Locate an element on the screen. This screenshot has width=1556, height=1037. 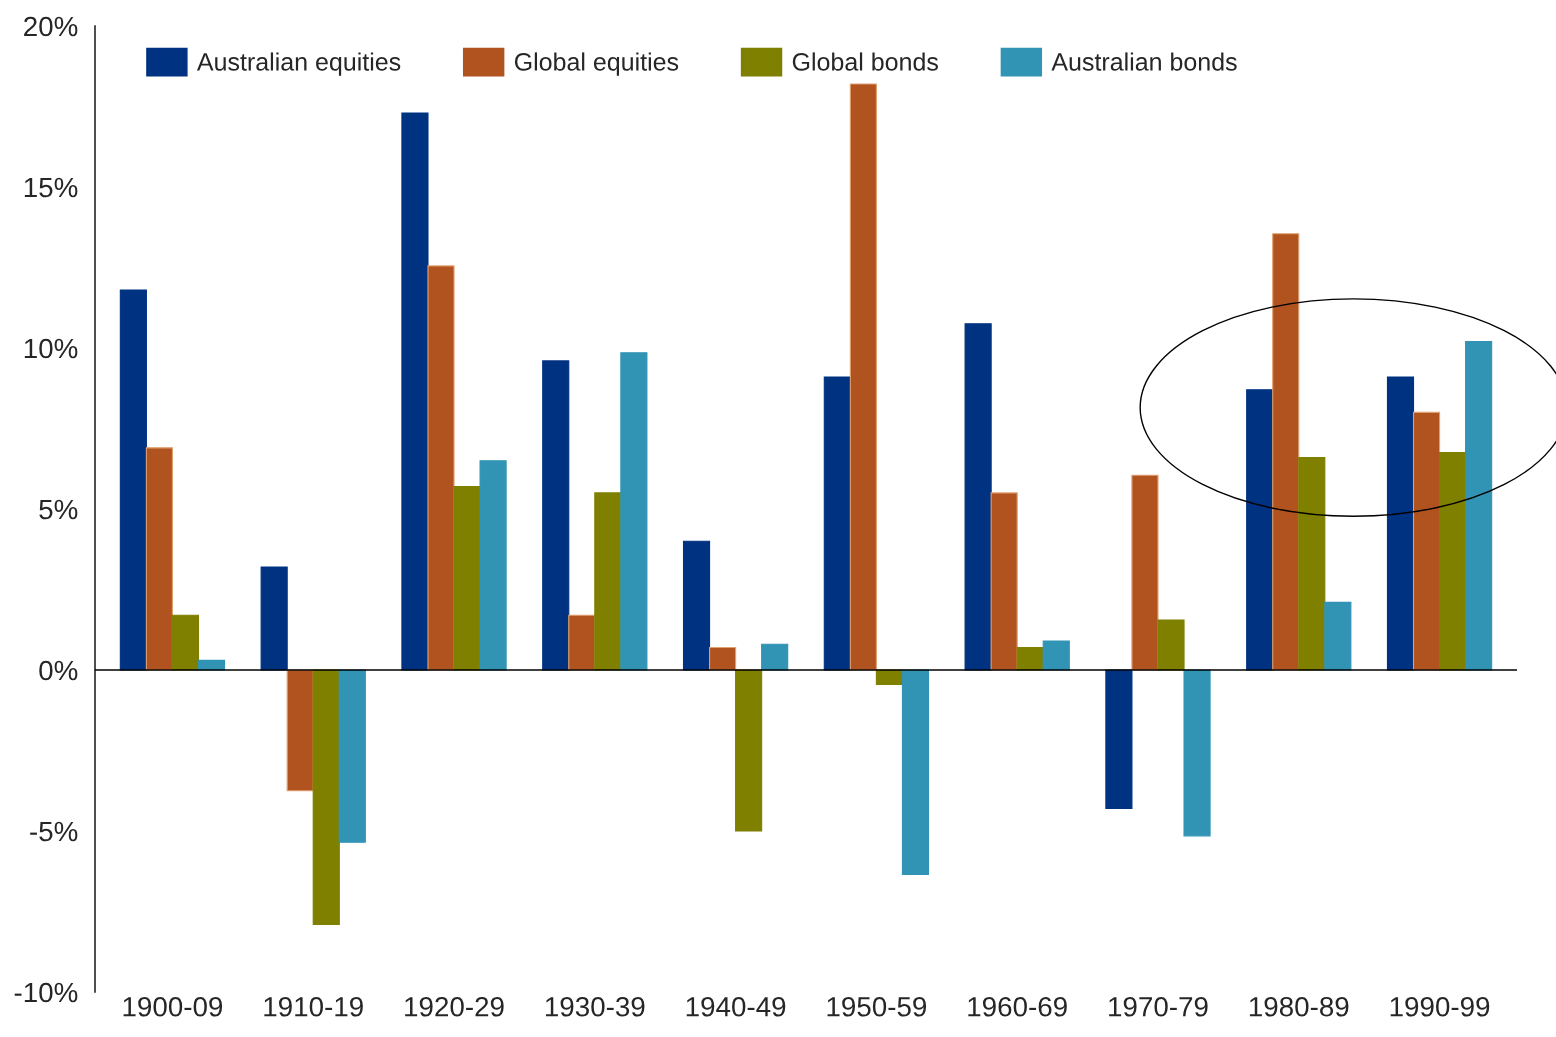
legend-label: Australian equities is located at coordinates (298, 64).